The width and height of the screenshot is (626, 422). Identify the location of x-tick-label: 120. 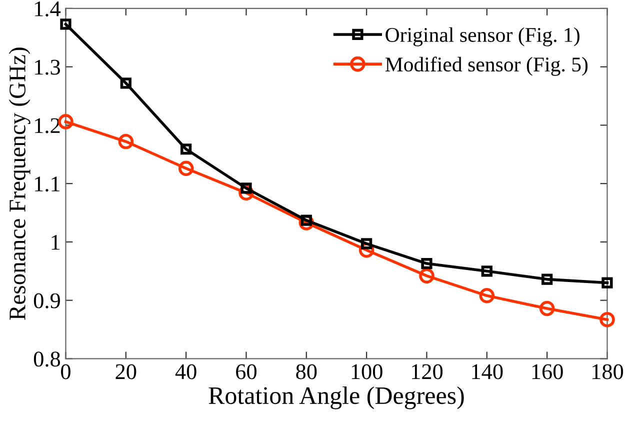
(427, 372).